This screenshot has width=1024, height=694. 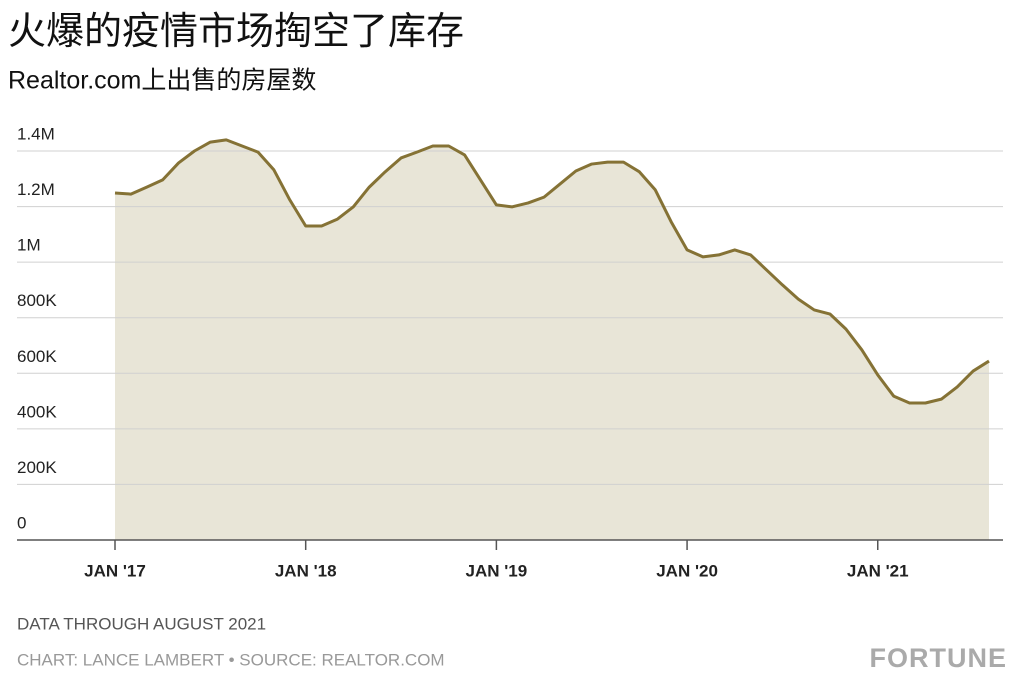 I want to click on y-tick-label: 800K, so click(x=37, y=300).